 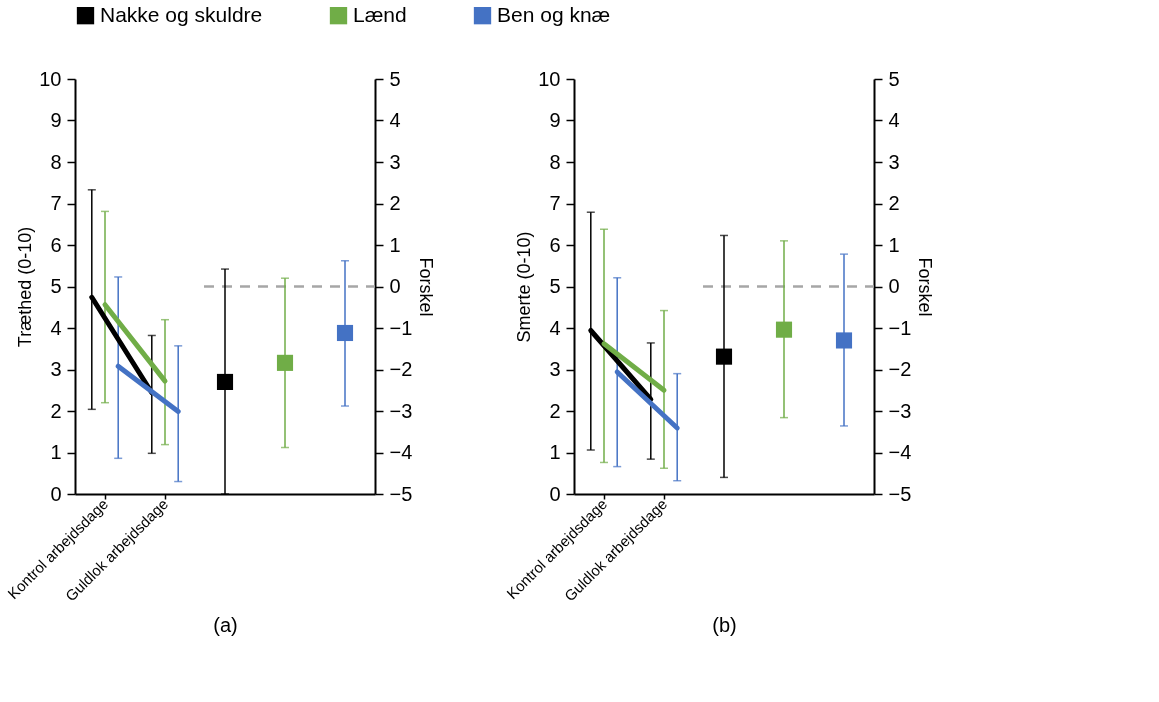 What do you see at coordinates (524, 287) in the screenshot?
I see `y-axis-title: Smerte (0-10)` at bounding box center [524, 287].